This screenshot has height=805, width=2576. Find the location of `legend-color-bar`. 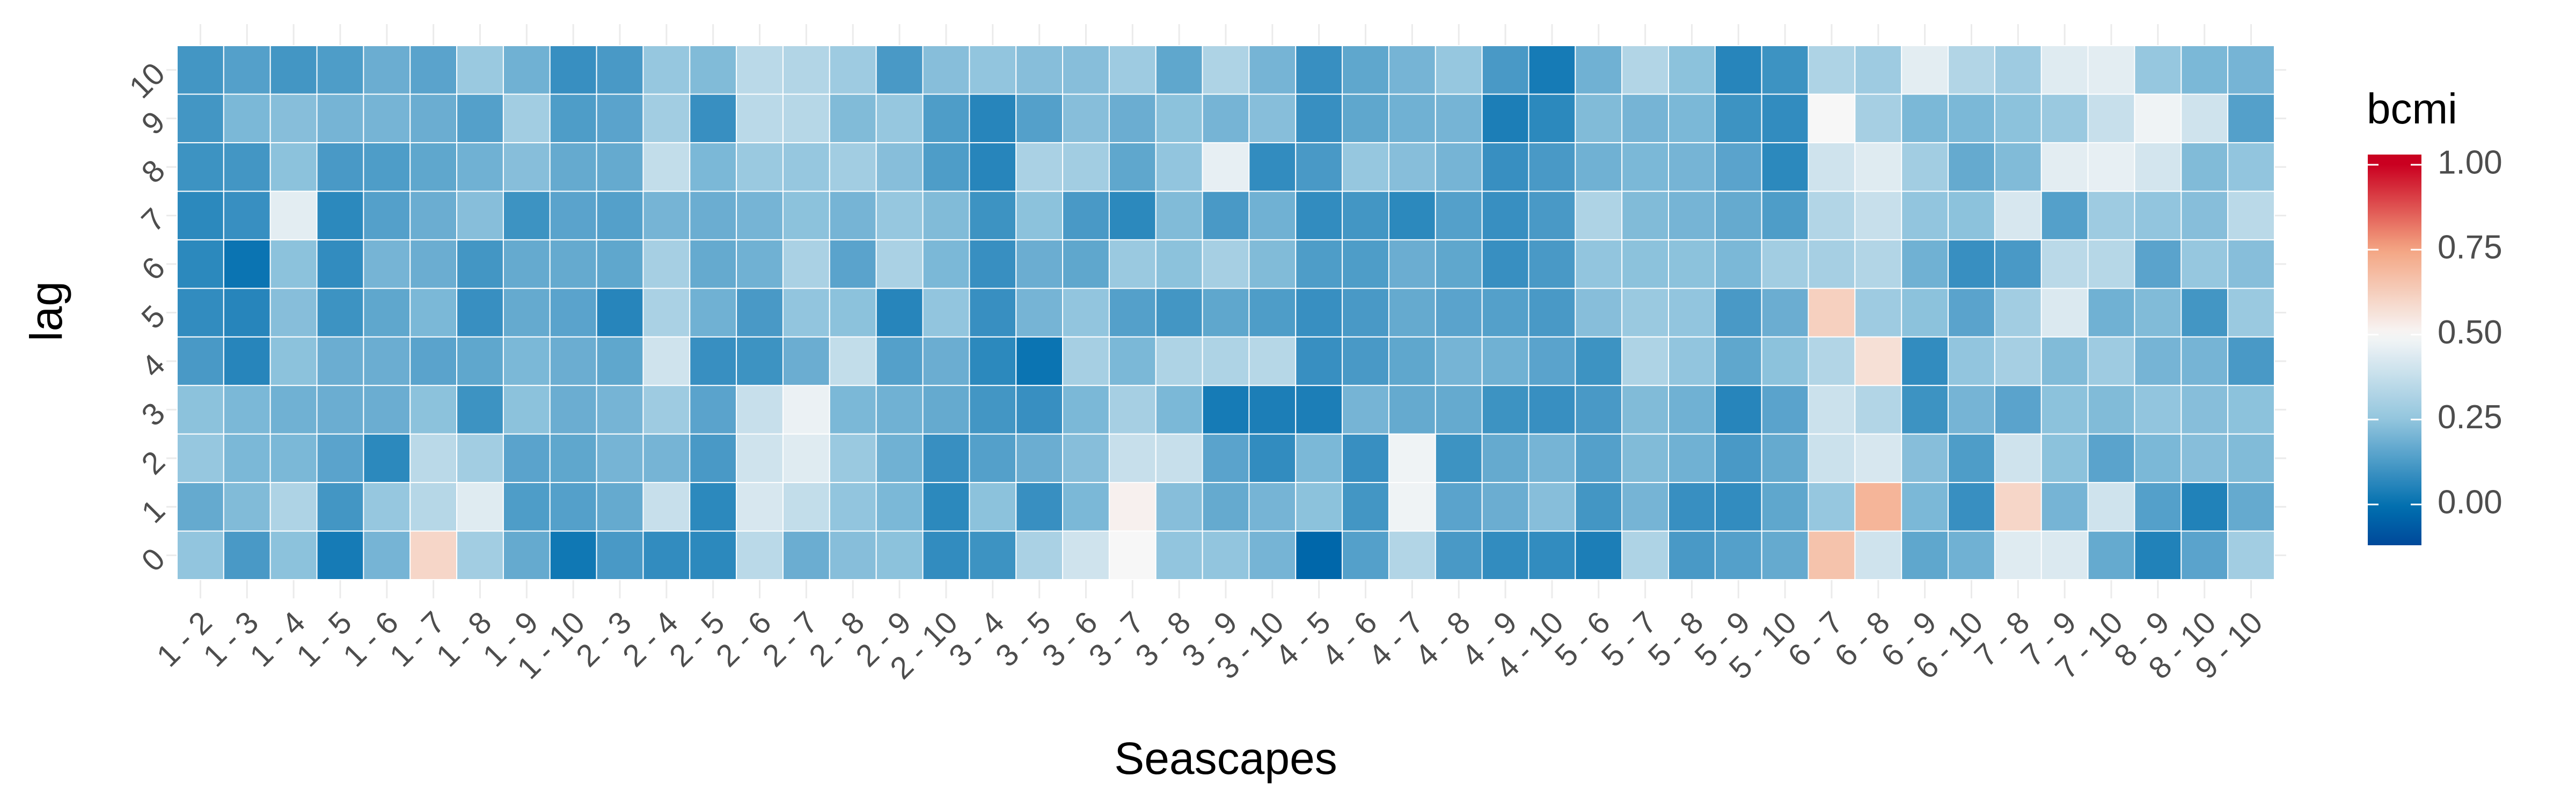

legend-color-bar is located at coordinates (2394, 350).